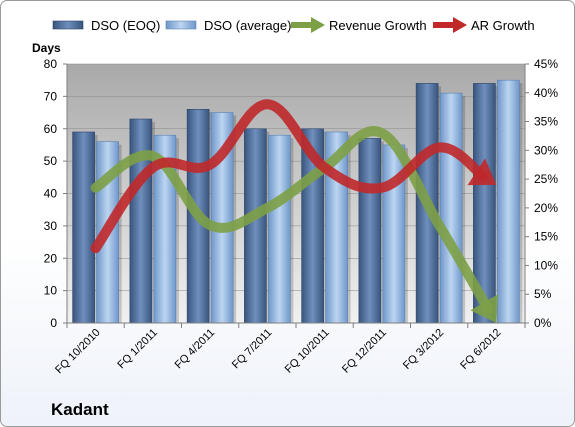 The height and width of the screenshot is (427, 575). I want to click on y-tick-label-left: 70, so click(51, 96).